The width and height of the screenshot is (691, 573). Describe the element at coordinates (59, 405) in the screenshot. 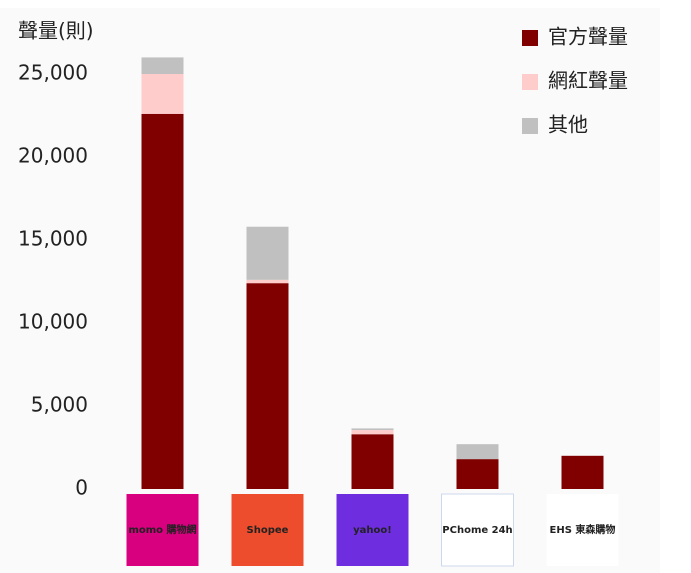

I see `y-tick-label: 5,000` at that location.